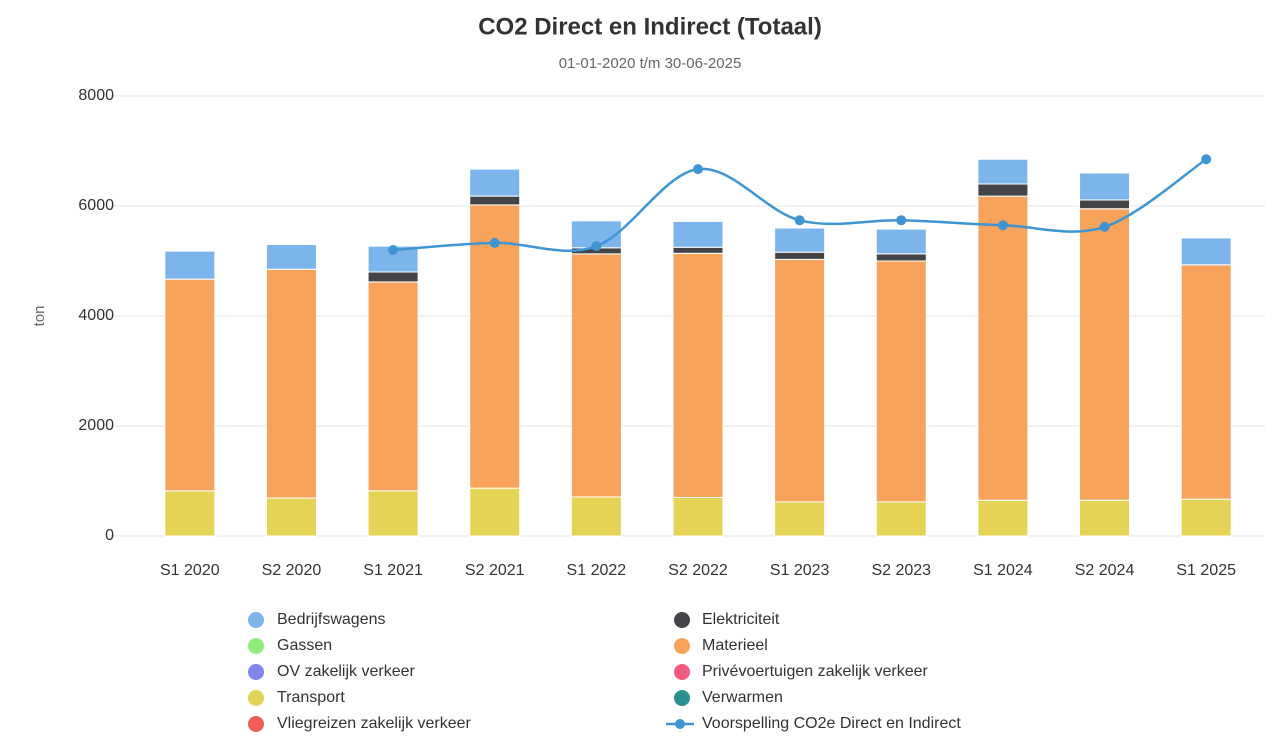 Image resolution: width=1265 pixels, height=739 pixels. What do you see at coordinates (96, 315) in the screenshot?
I see `y-tick-label: 4000` at bounding box center [96, 315].